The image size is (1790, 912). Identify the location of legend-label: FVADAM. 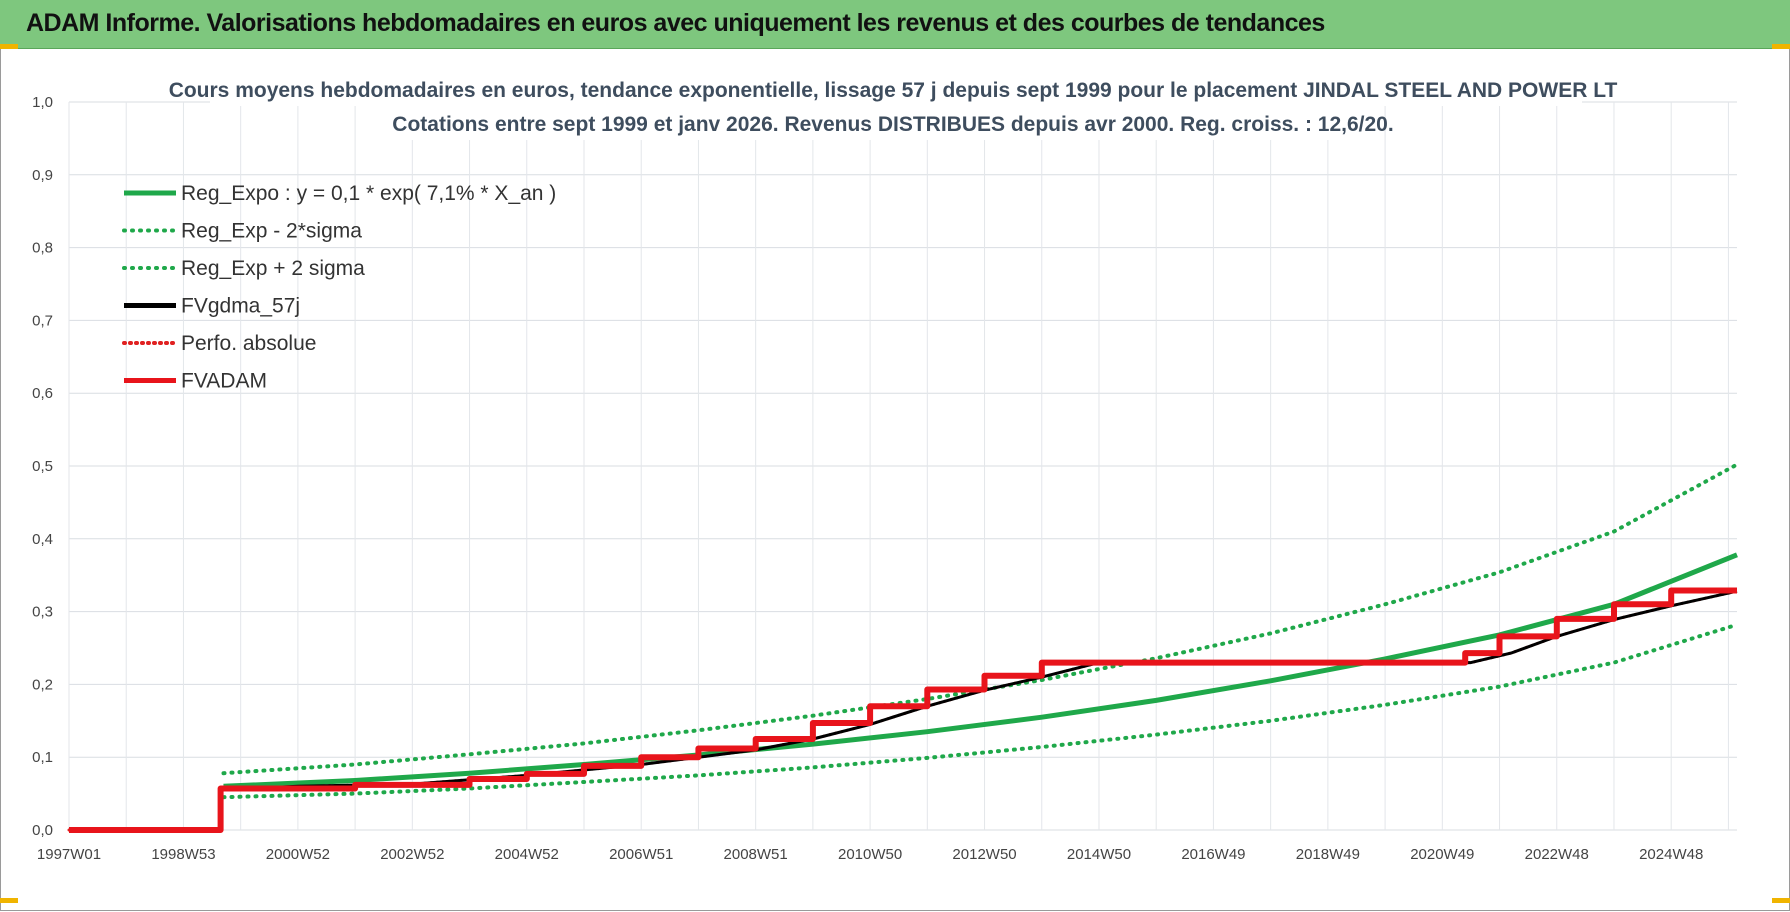
(224, 381).